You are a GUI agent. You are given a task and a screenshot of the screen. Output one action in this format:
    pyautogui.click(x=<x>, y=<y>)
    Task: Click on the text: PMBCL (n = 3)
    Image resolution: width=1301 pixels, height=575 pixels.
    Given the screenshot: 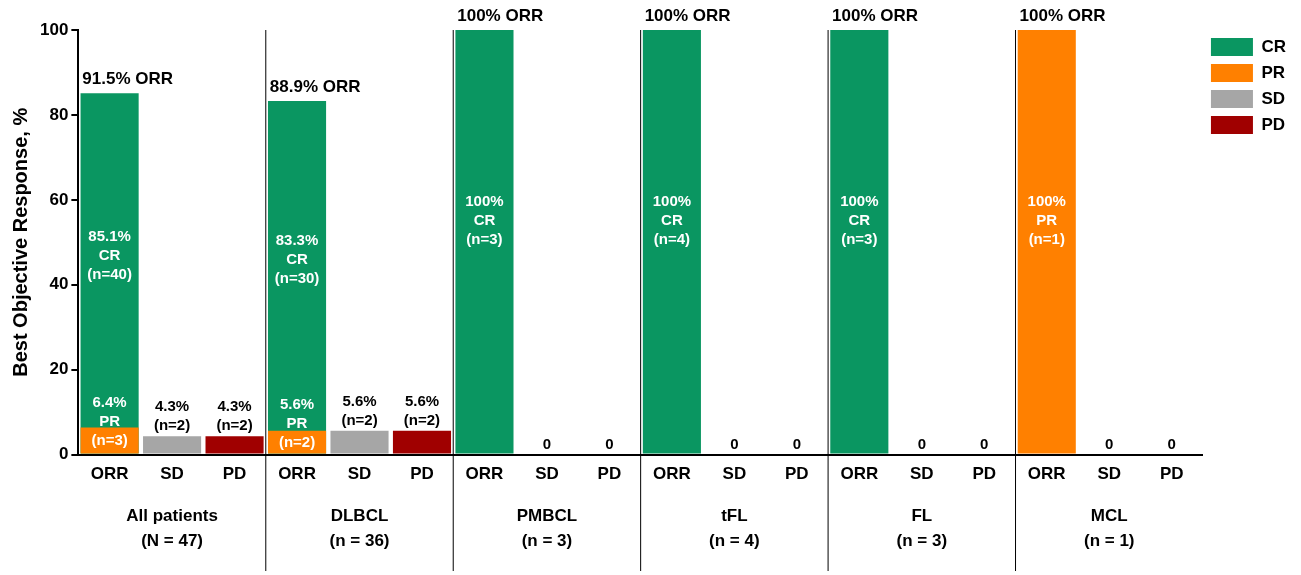 What is the action you would take?
    pyautogui.click(x=547, y=528)
    